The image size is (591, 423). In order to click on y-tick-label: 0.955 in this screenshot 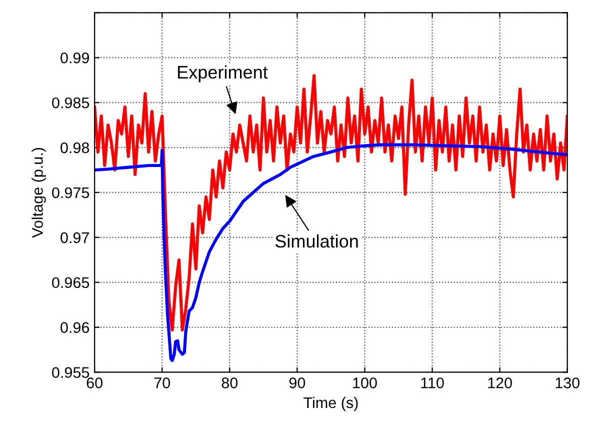, I will do `click(71, 372)`.